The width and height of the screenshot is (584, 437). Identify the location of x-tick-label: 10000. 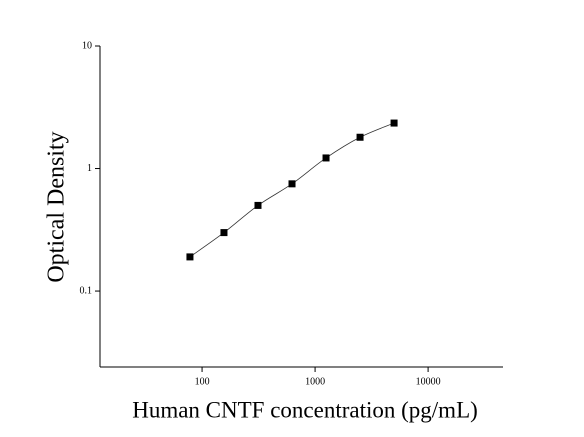
(428, 381).